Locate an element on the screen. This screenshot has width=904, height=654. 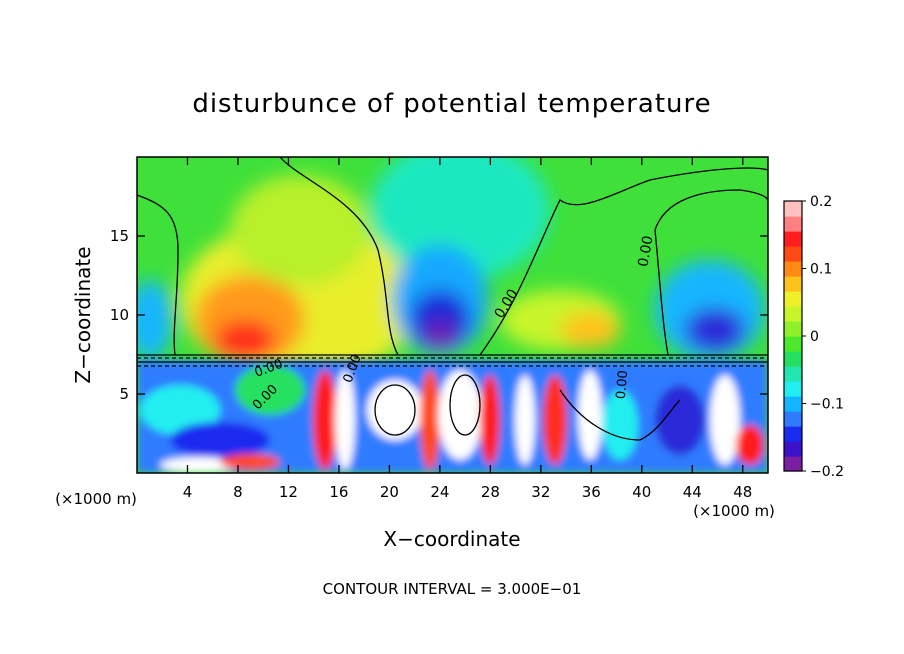
colorbar-tick-label: −0.2 is located at coordinates (827, 472).